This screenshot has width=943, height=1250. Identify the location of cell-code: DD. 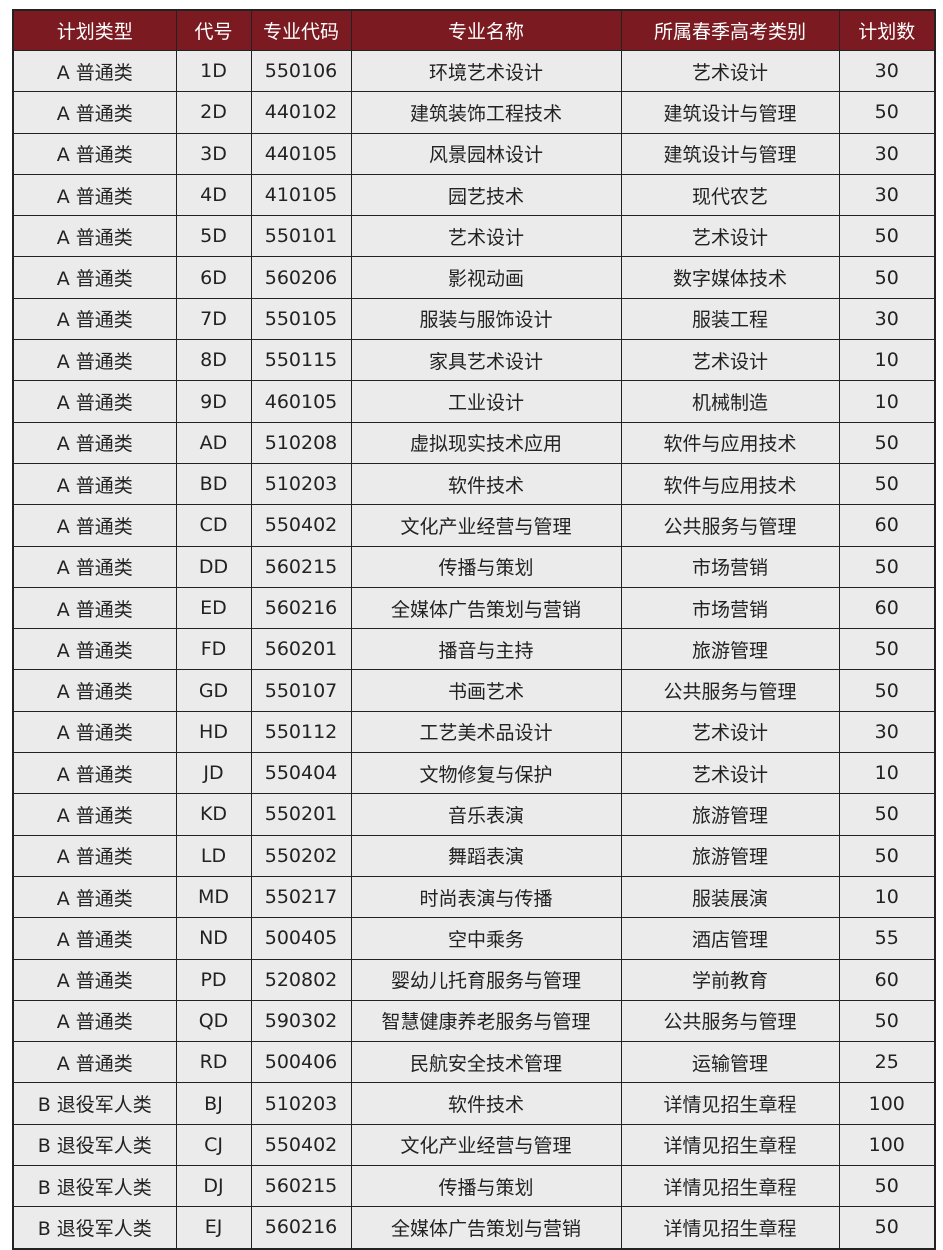
(213, 566).